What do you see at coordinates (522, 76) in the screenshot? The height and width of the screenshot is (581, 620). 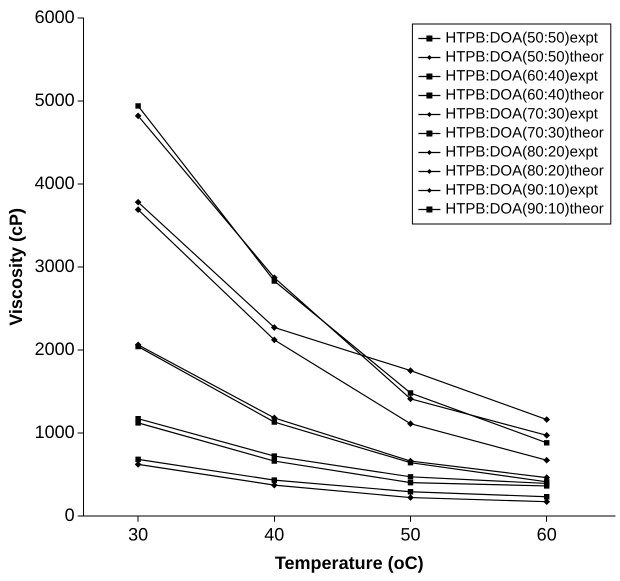 I see `legend-label: HTPB:DOA(60:40)expt` at bounding box center [522, 76].